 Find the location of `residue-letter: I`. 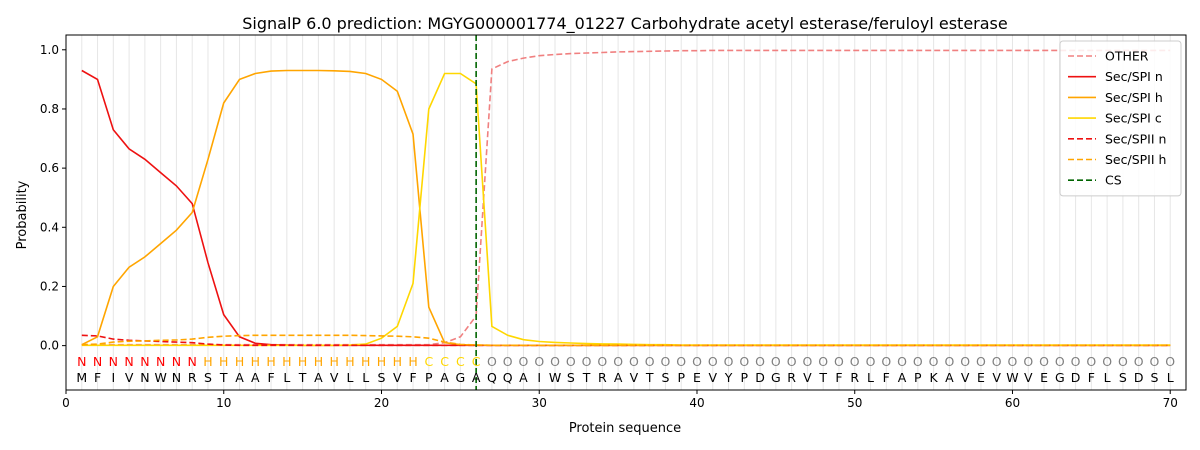

residue-letter: I is located at coordinates (113, 377).